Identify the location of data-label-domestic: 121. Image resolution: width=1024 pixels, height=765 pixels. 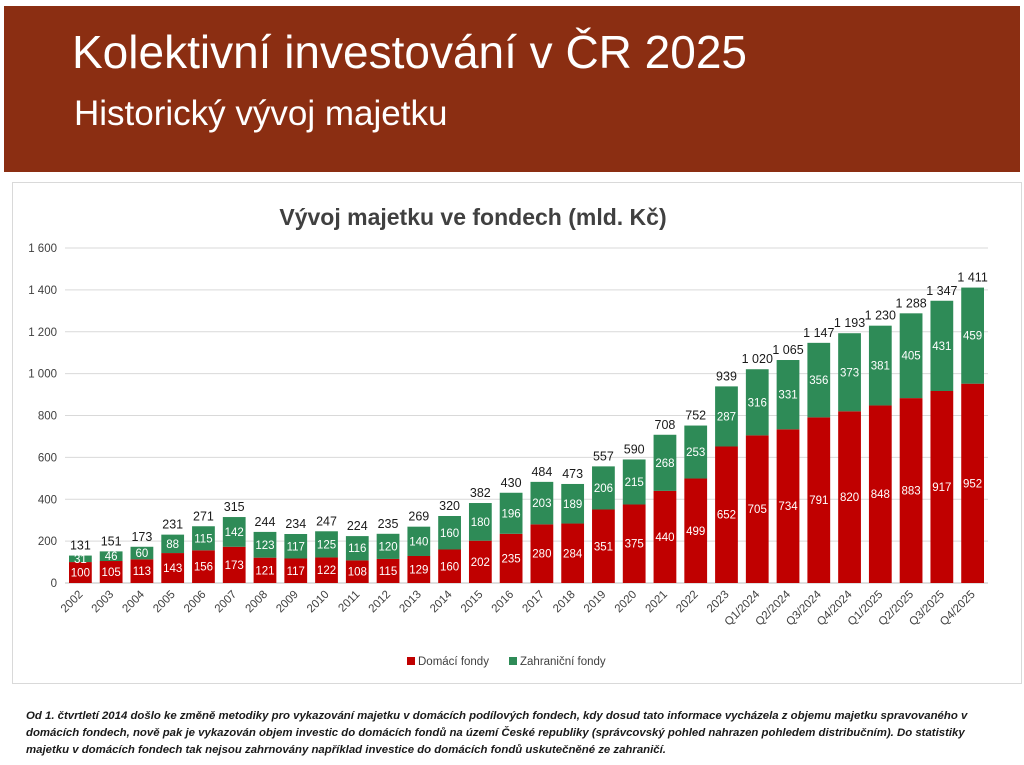
(264, 571).